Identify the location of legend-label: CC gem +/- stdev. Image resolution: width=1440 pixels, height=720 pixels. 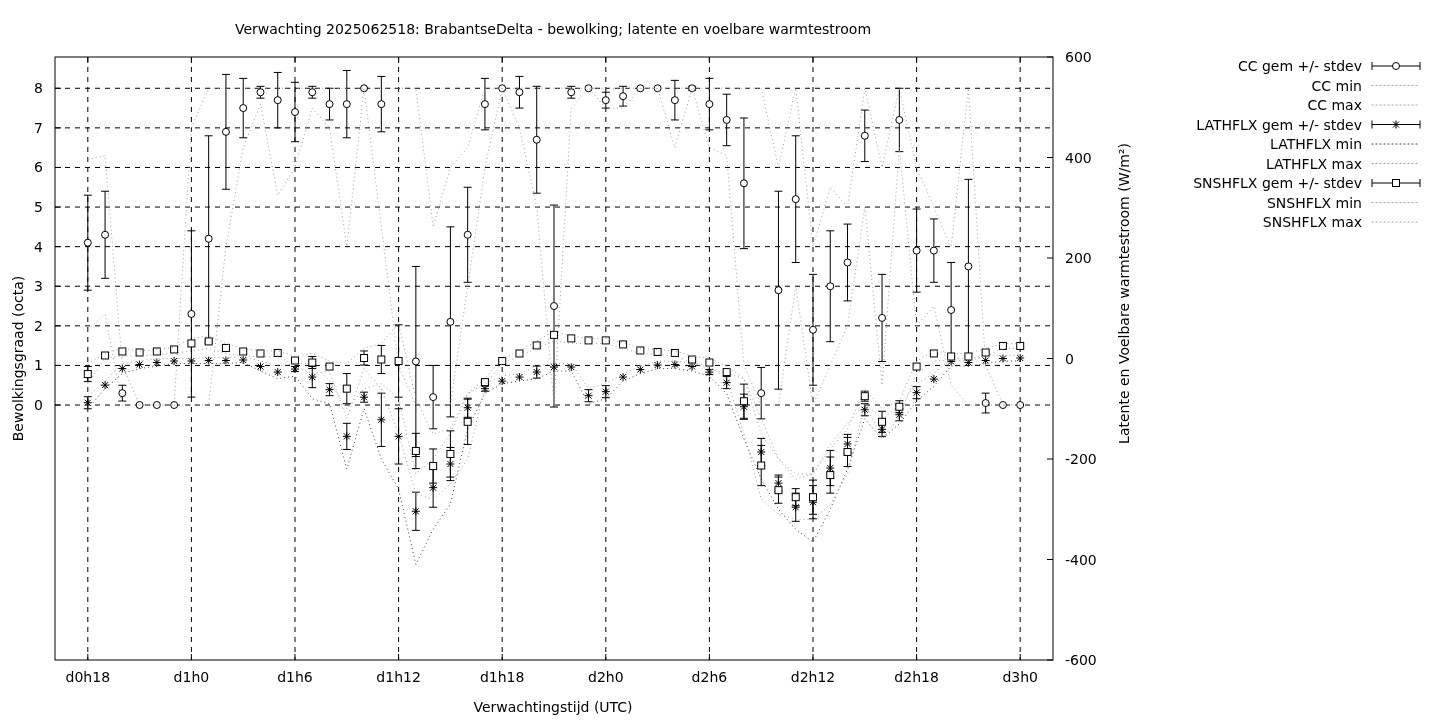
(1299, 66).